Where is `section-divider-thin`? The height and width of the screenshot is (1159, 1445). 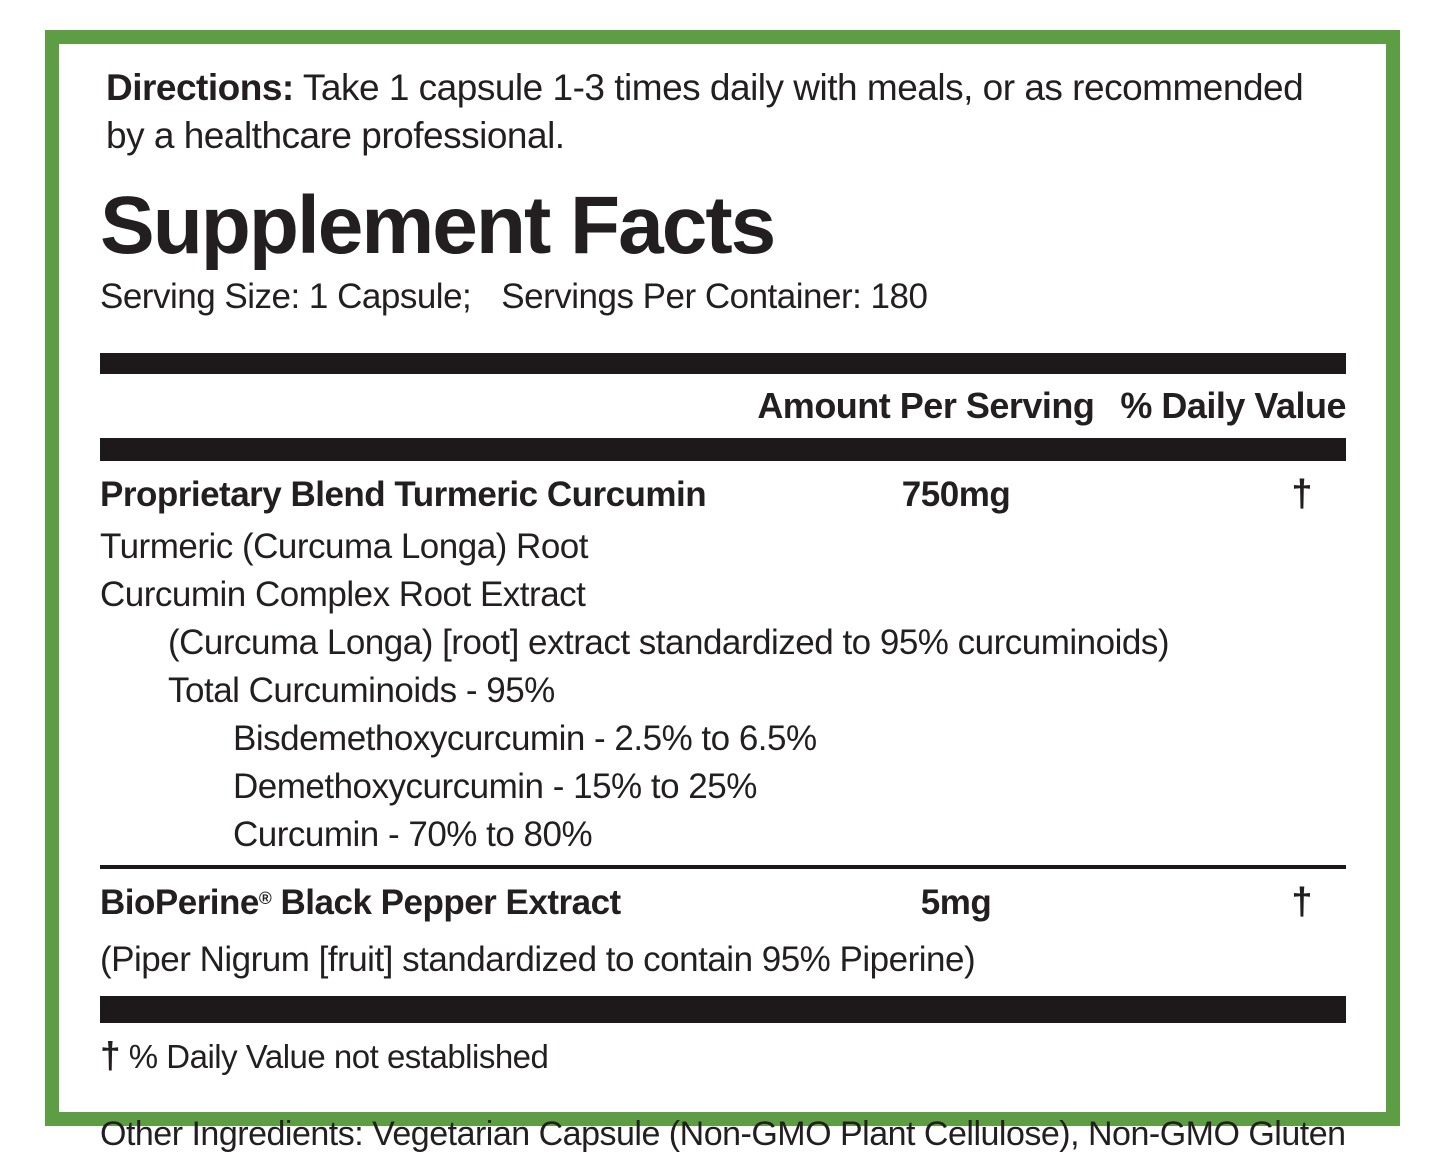
section-divider-thin is located at coordinates (723, 867).